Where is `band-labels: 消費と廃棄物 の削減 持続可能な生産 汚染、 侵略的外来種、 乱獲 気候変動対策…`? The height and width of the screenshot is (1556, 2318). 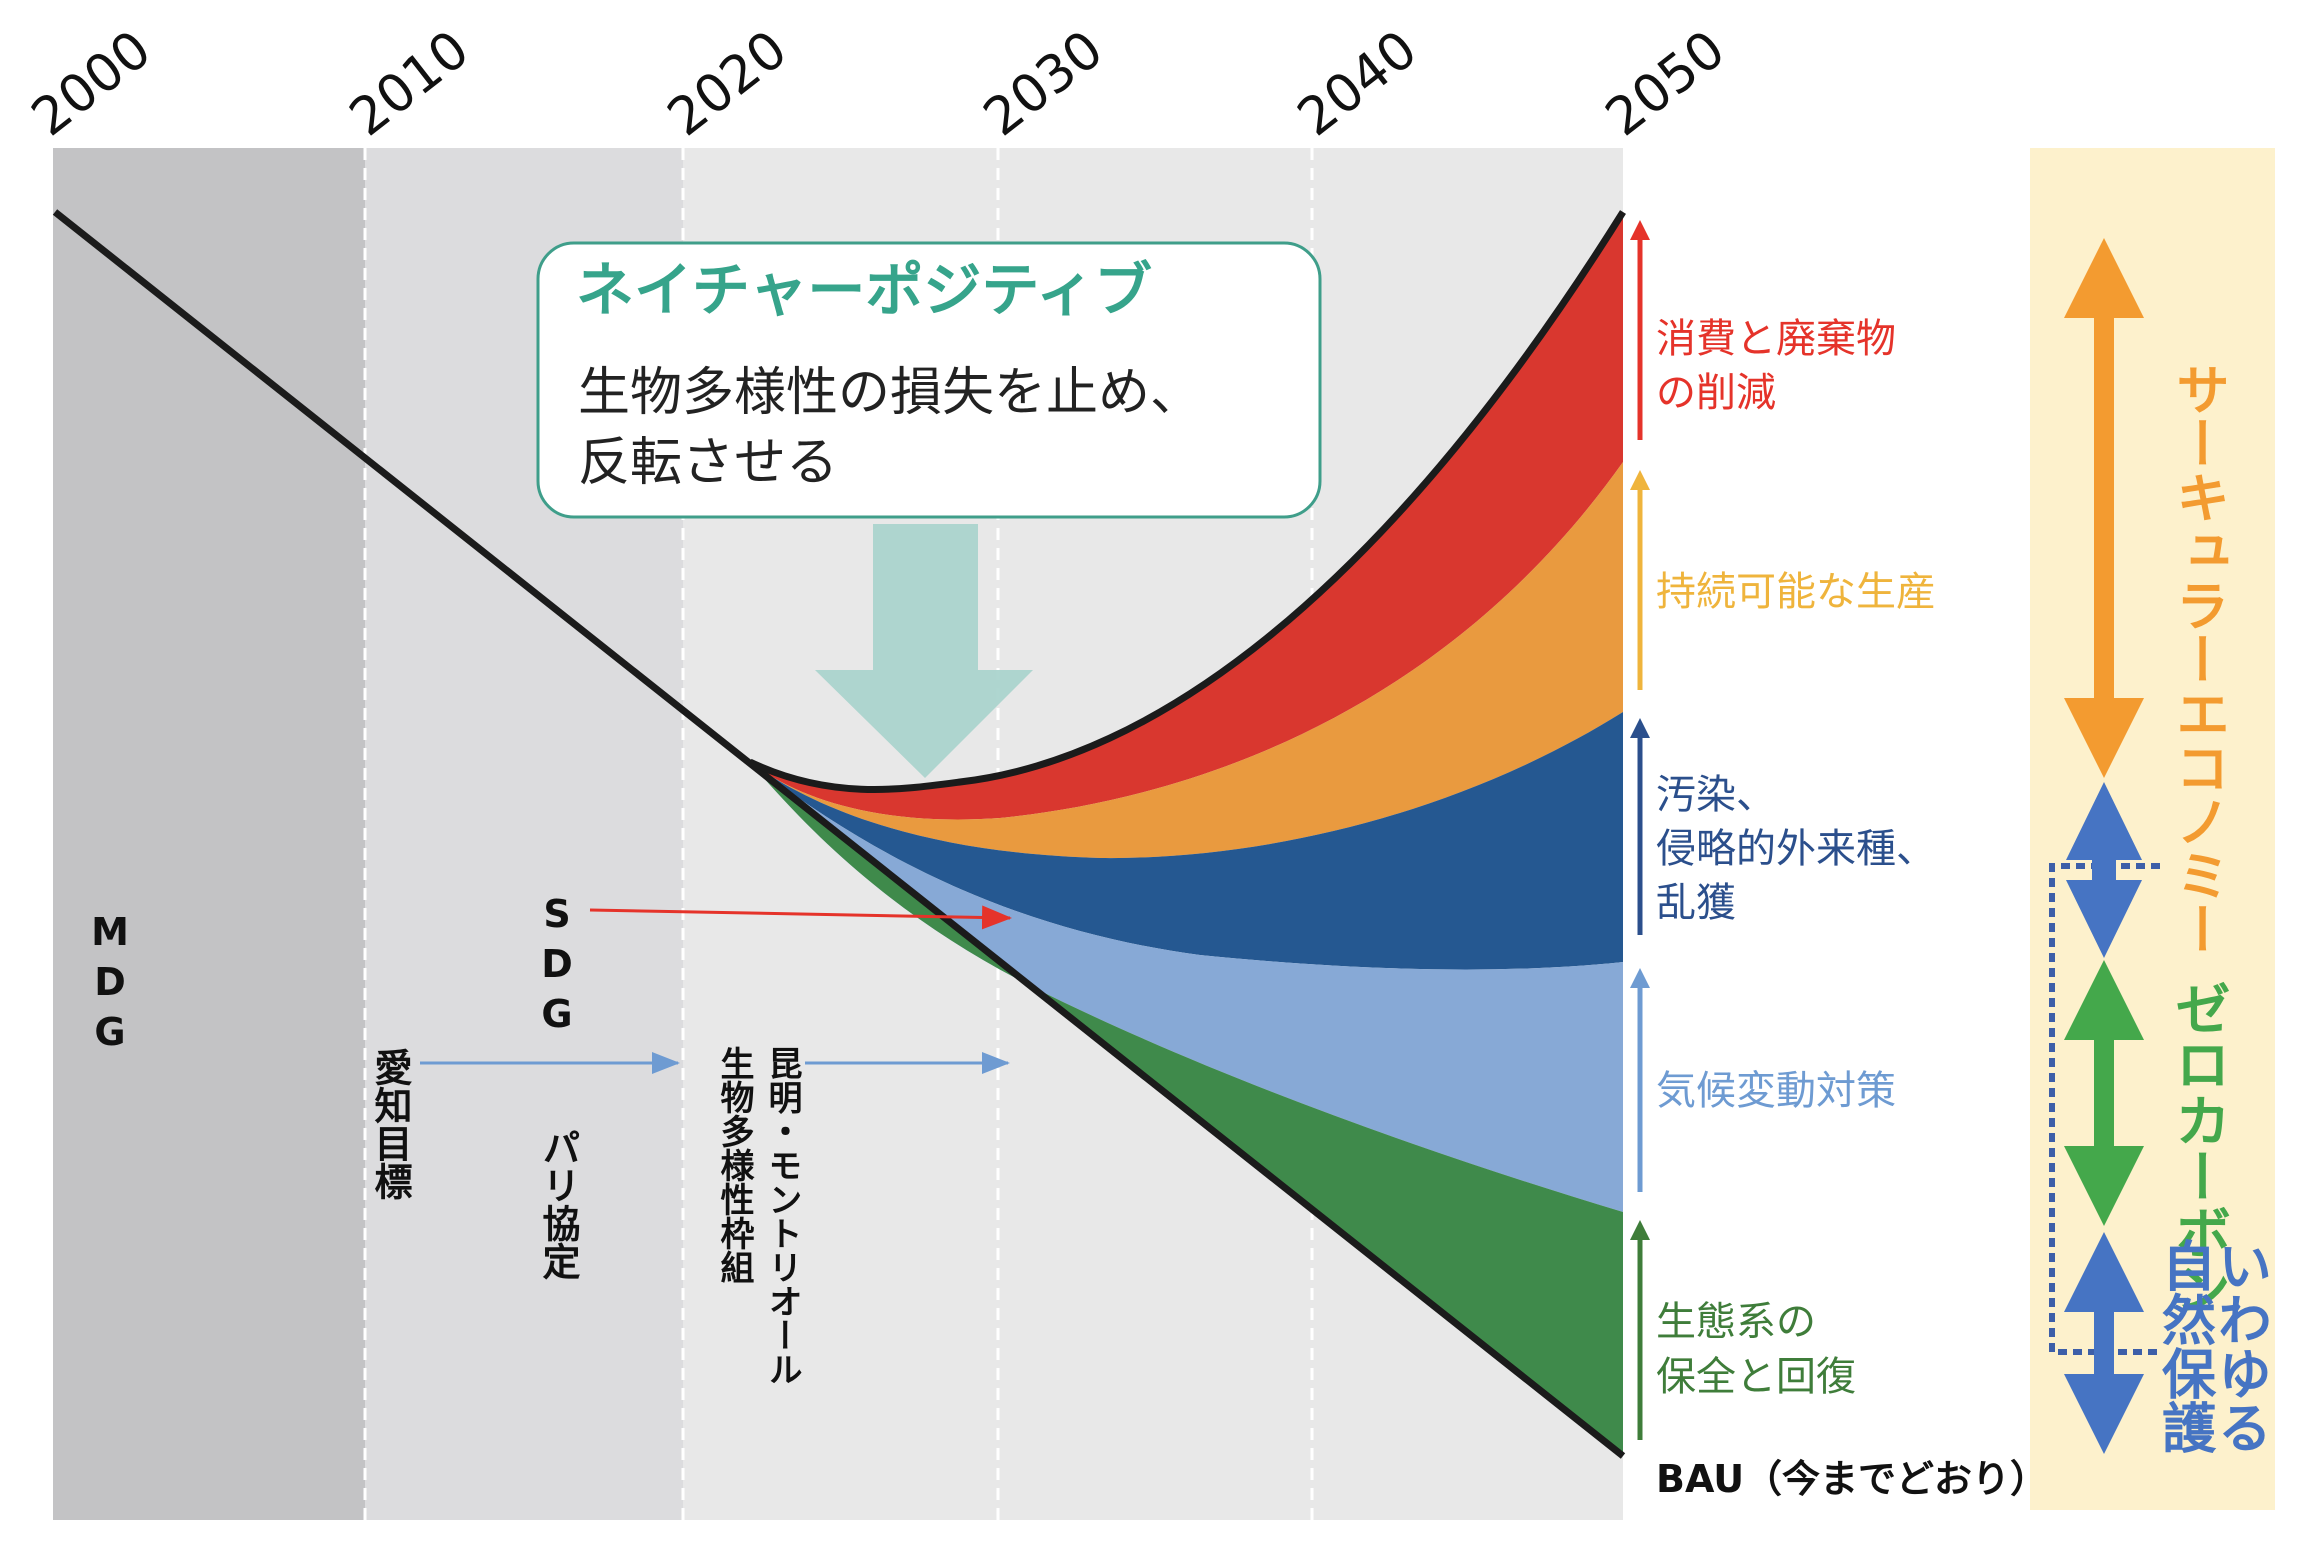 band-labels: 消費と廃棄物 の削減 持続可能な生産 汚染、 侵略的外来種、 乱獲 気候変動対策… is located at coordinates (1852, 908).